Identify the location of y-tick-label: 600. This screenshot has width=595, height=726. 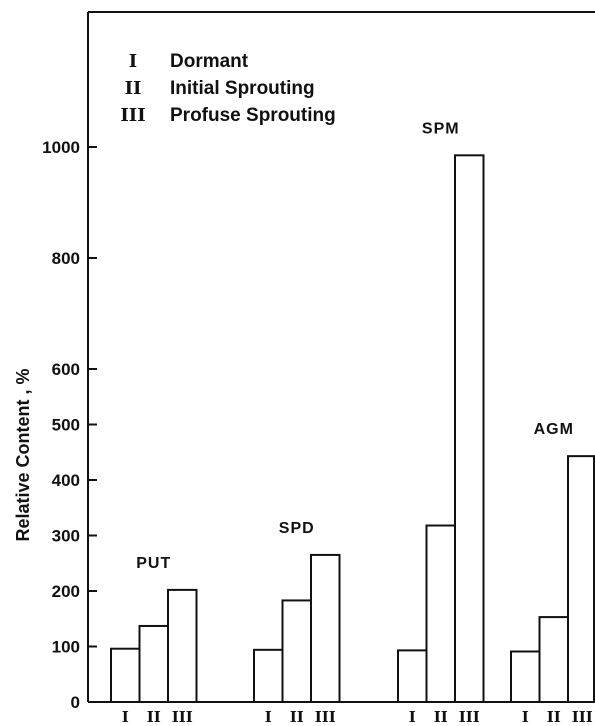
(66, 369).